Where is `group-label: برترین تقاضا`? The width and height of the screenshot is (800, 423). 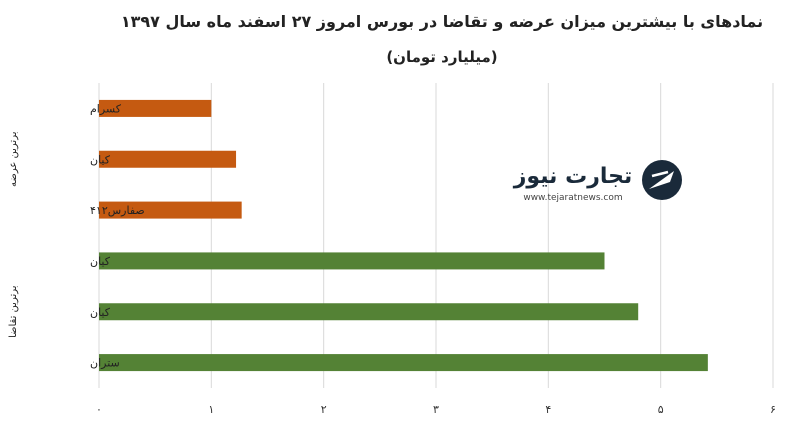 group-label: برترین تقاضا is located at coordinates (13, 311).